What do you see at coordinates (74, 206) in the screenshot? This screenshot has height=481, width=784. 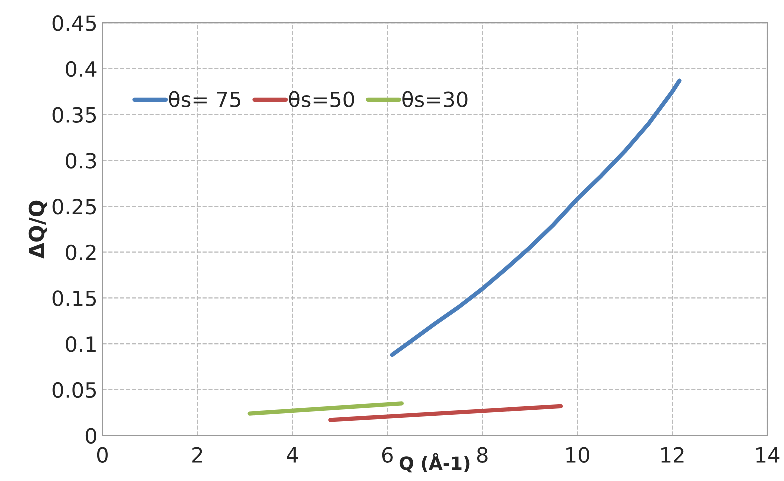 I see `y-tick-label: 0.25` at bounding box center [74, 206].